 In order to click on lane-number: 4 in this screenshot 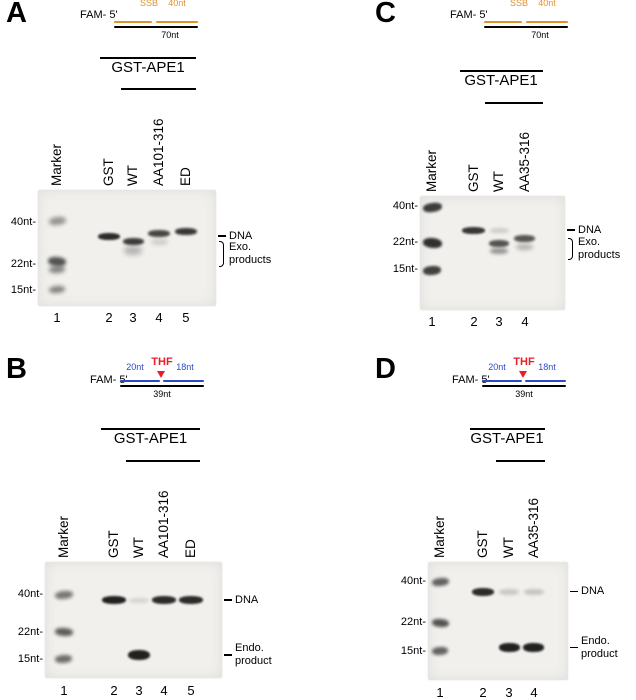, I will do `click(159, 317)`.